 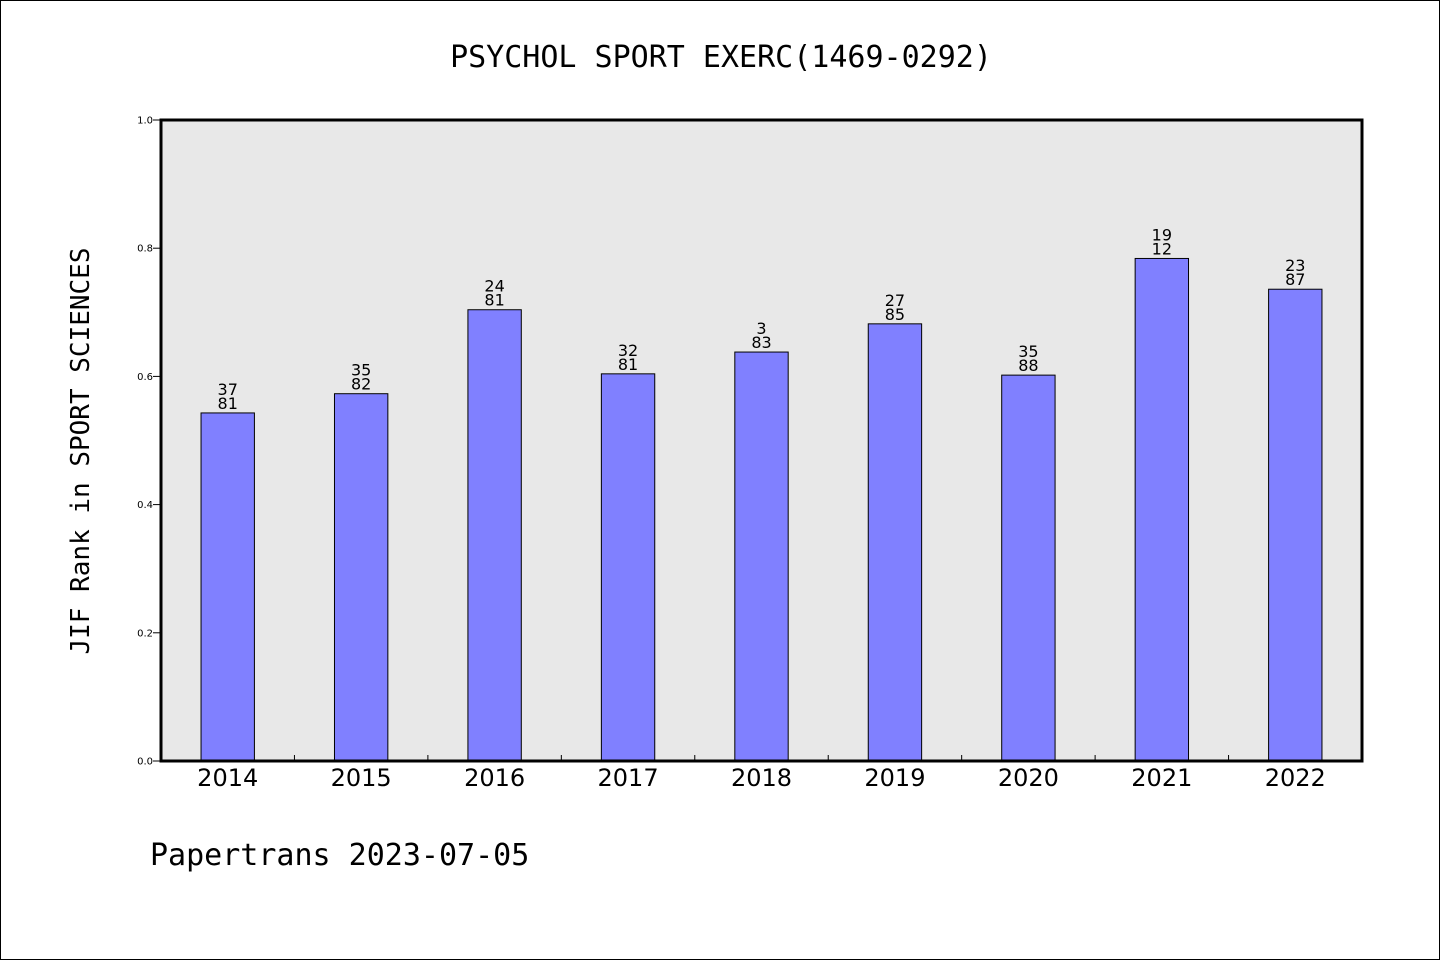 What do you see at coordinates (1161, 778) in the screenshot?
I see `x-tick-label: 2021` at bounding box center [1161, 778].